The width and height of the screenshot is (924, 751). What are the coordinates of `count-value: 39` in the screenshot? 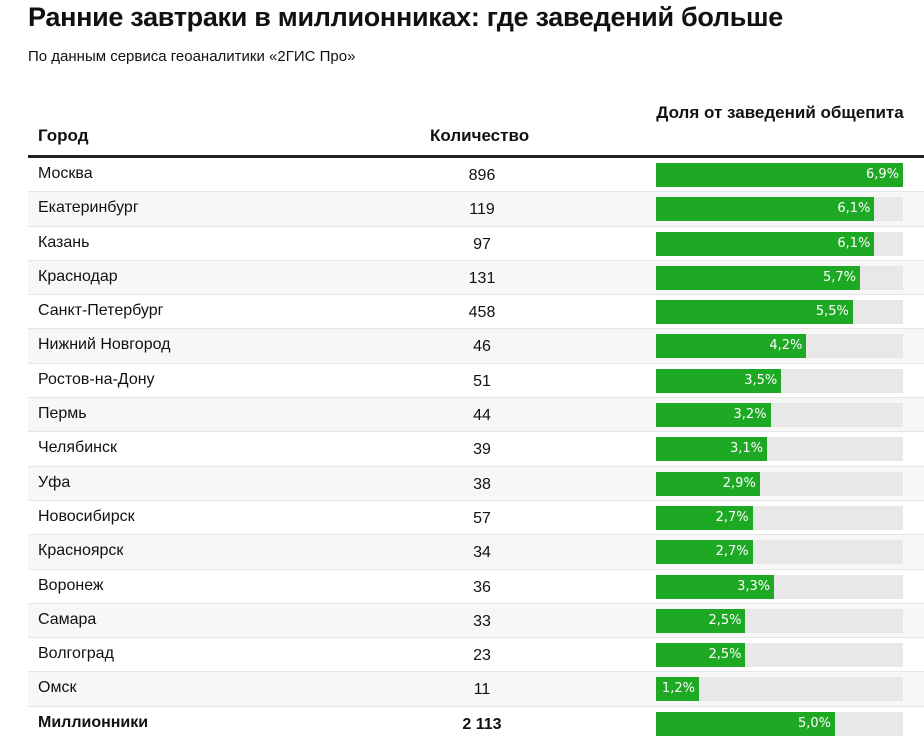 It's located at (482, 450).